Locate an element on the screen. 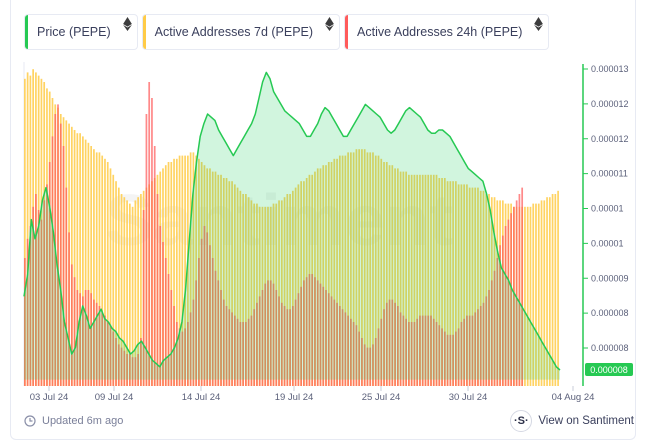 Image resolution: width=648 pixels, height=442 pixels. ethereum-icon is located at coordinates (539, 24).